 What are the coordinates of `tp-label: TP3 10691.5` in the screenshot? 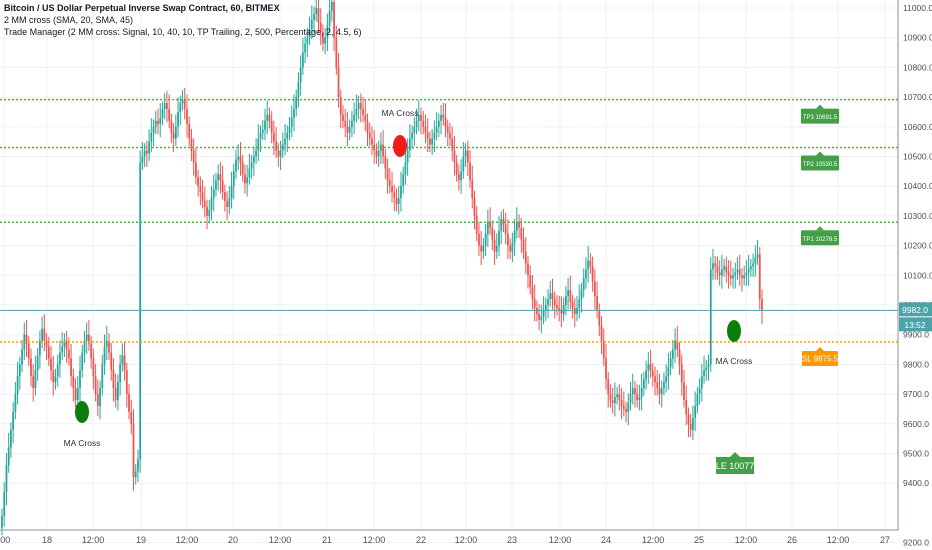 It's located at (820, 118).